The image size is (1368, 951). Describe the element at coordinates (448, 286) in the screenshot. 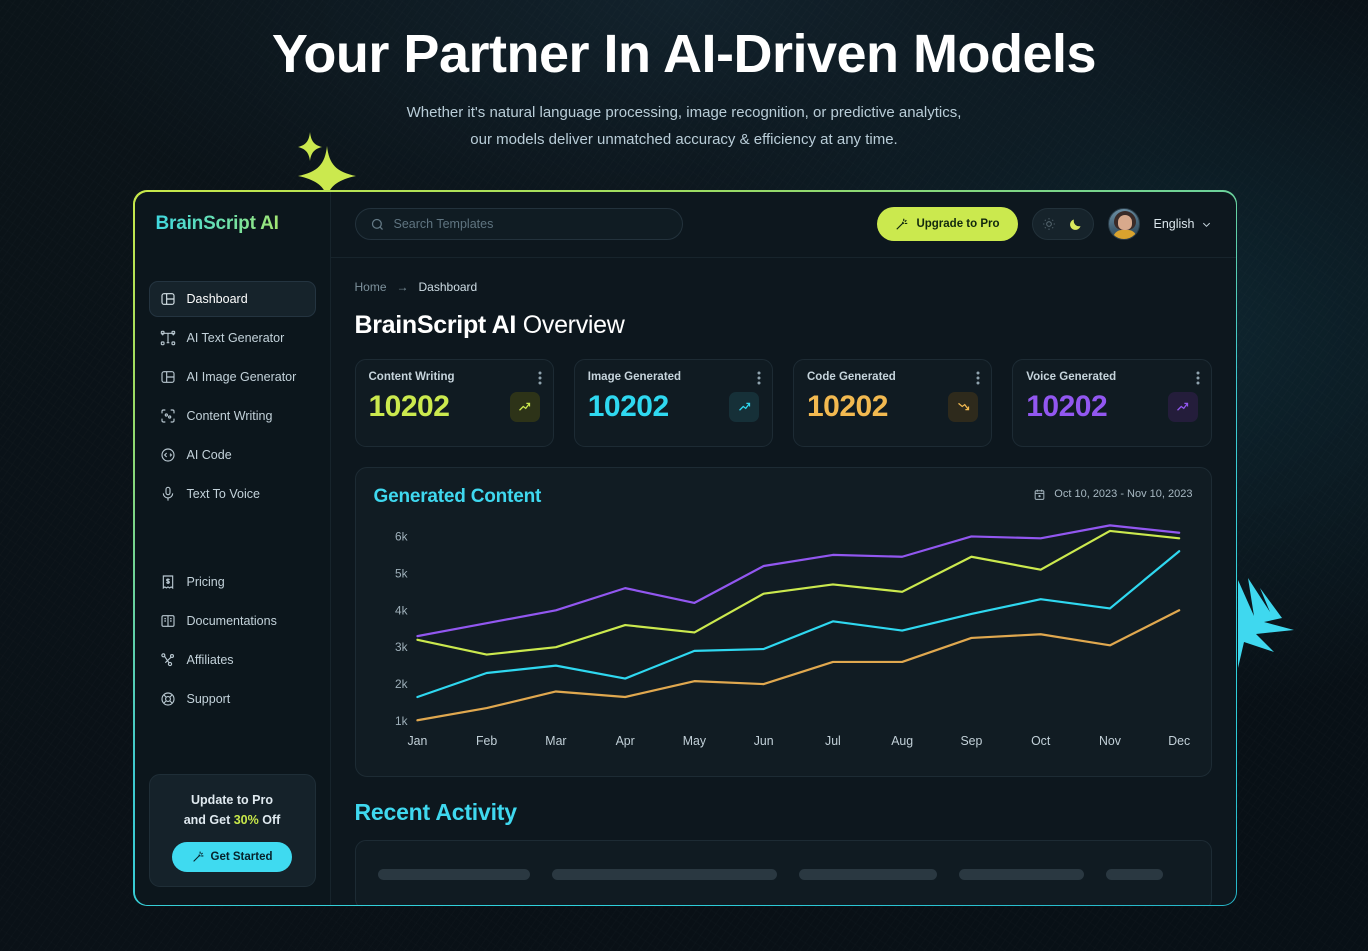

I see `breadcrumb-current: Dashboard` at that location.